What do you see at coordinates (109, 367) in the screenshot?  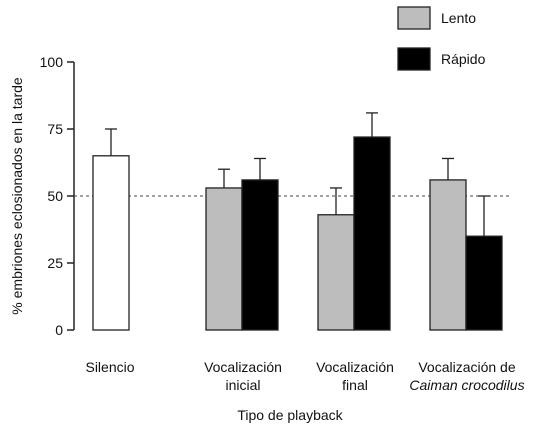 I see `category-label: Silencio` at bounding box center [109, 367].